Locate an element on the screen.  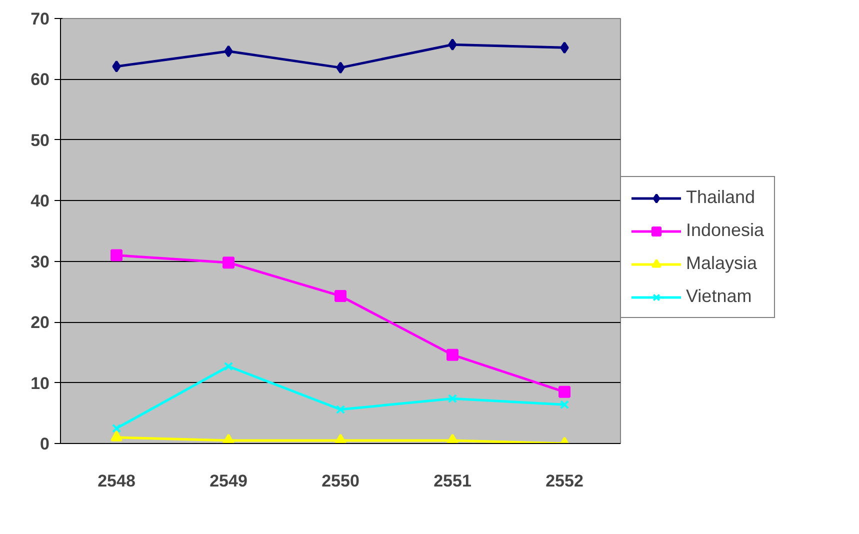
y-tick-label: 50 is located at coordinates (40, 140).